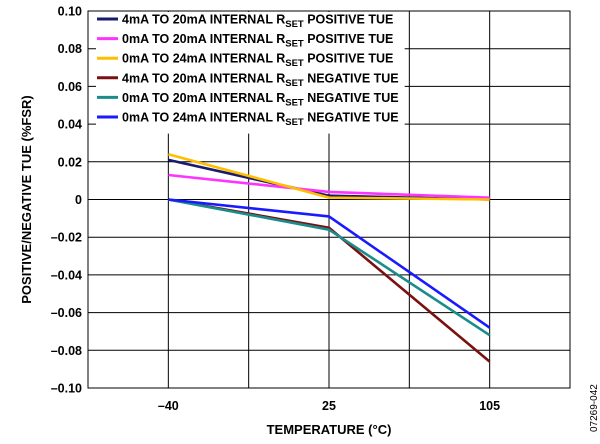 The image size is (600, 444). Describe the element at coordinates (66, 275) in the screenshot. I see `y-tick-label: –0.04` at that location.